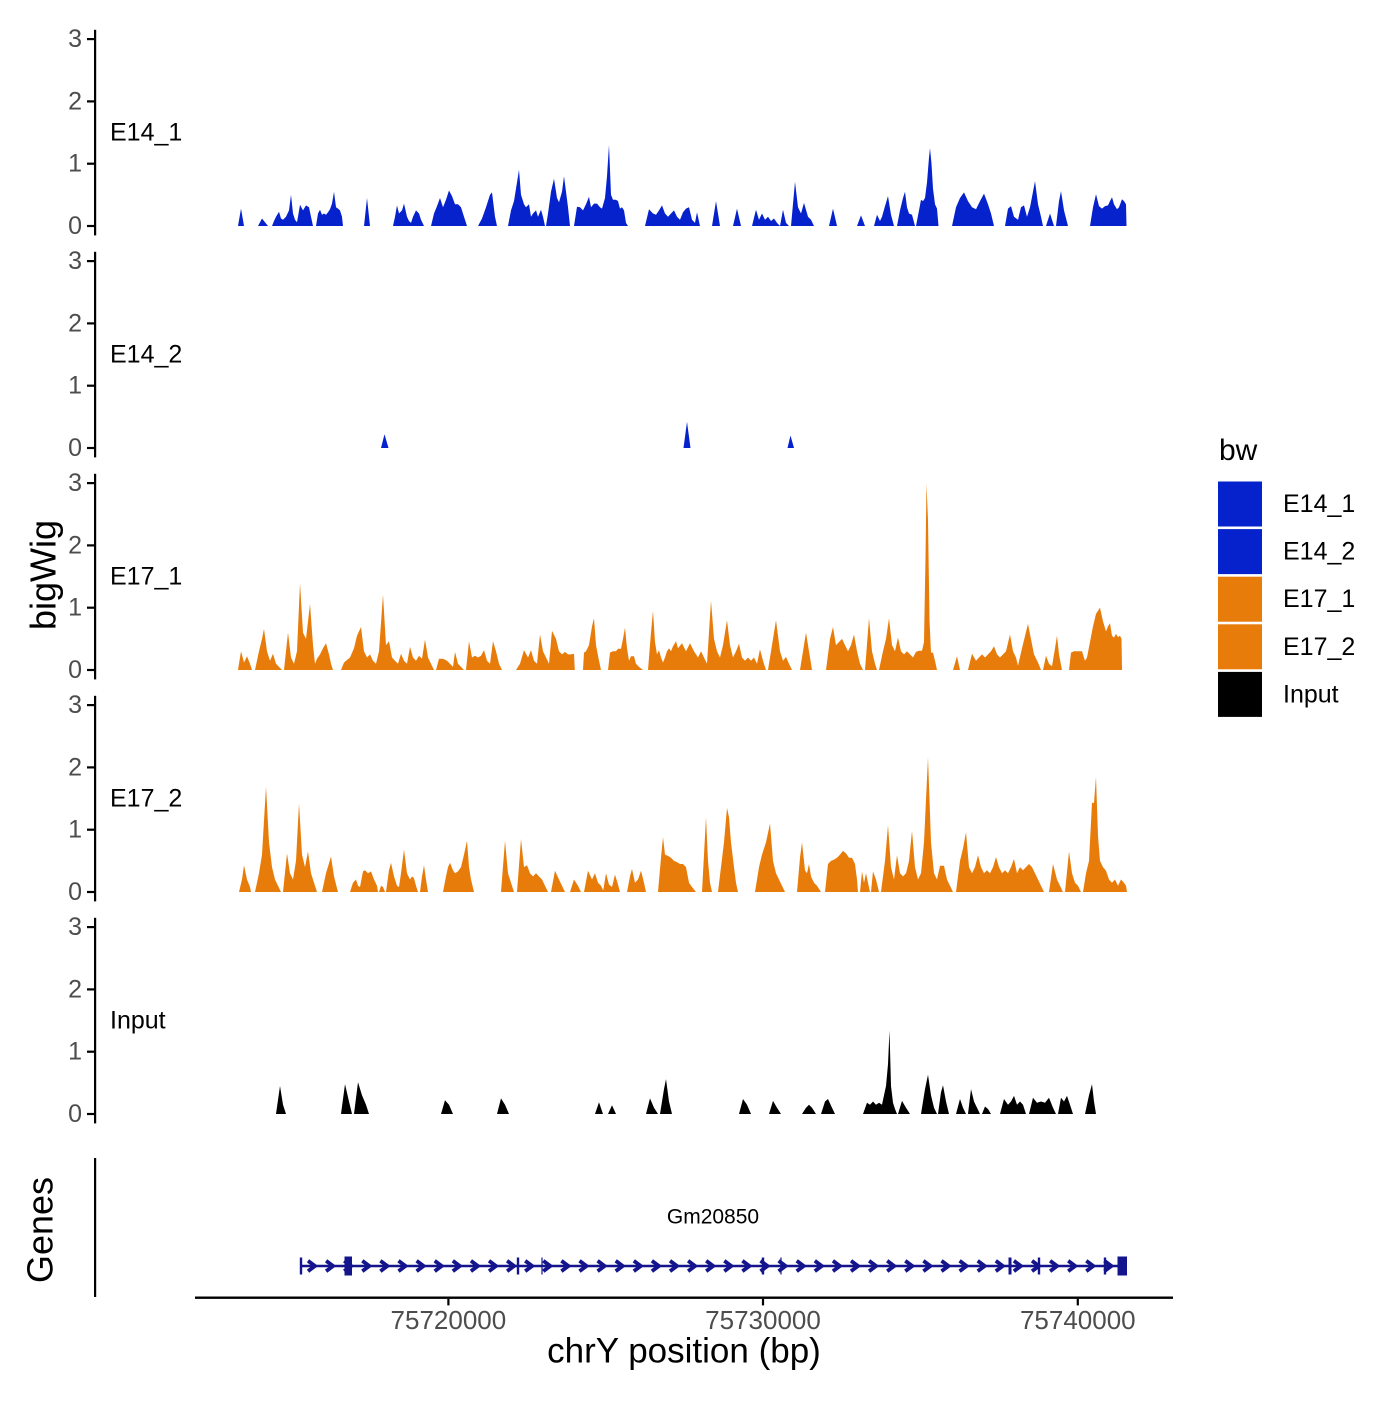 The image size is (1400, 1405). What do you see at coordinates (449, 1320) in the screenshot?
I see `svg-text: 75720000` at bounding box center [449, 1320].